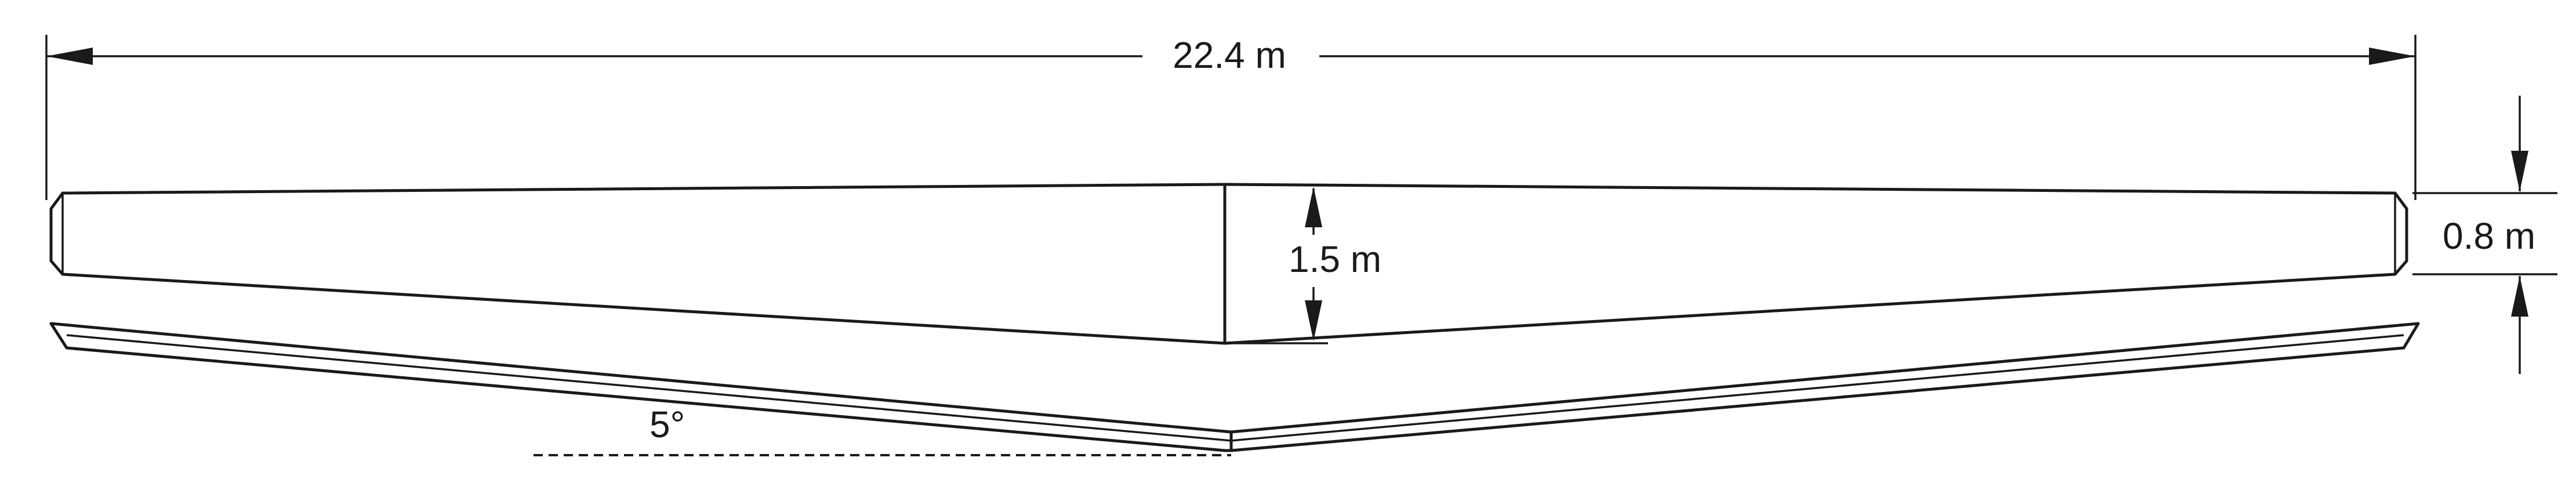 The height and width of the screenshot is (483, 2576). I want to click on tip-chord-dimension: 0.8 m, so click(2484, 235).